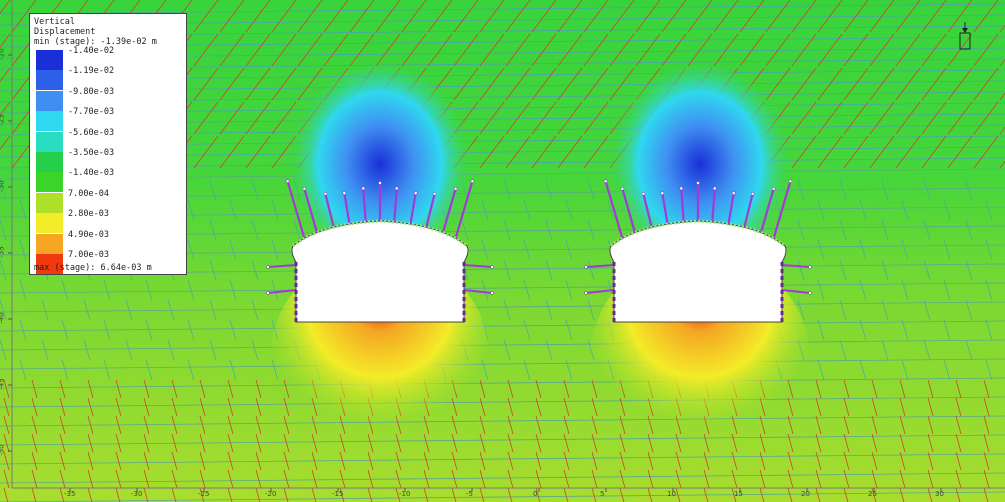 This screenshot has width=1005, height=502. Describe the element at coordinates (671, 494) in the screenshot. I see `x-tick-label: 10` at that location.